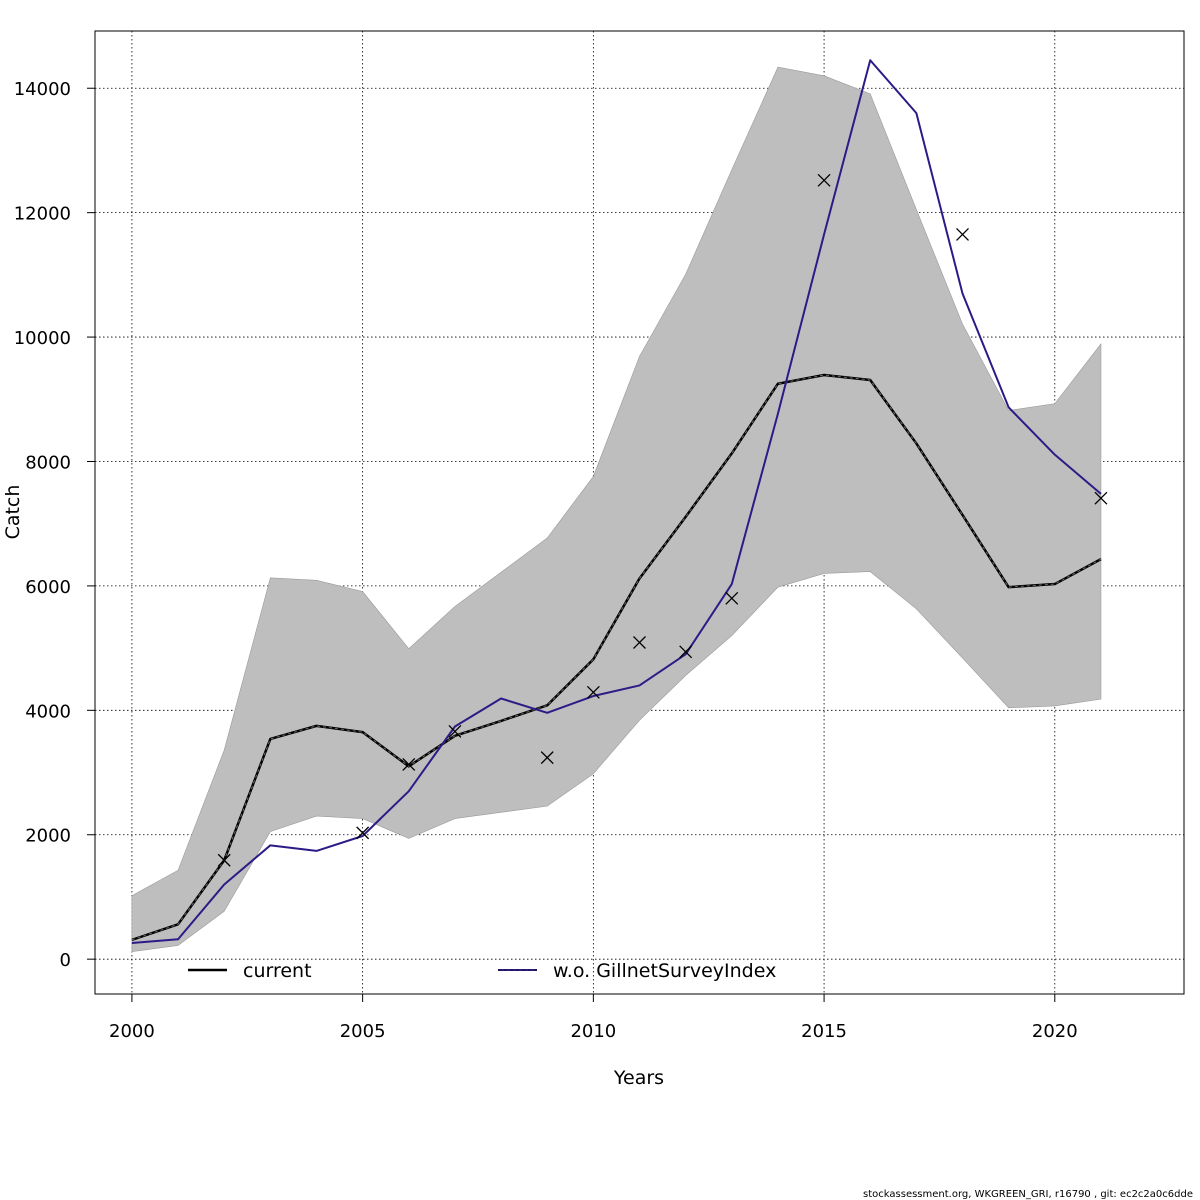 The image size is (1200, 1200). What do you see at coordinates (48, 711) in the screenshot?
I see `y-tick-label: 4000` at bounding box center [48, 711].